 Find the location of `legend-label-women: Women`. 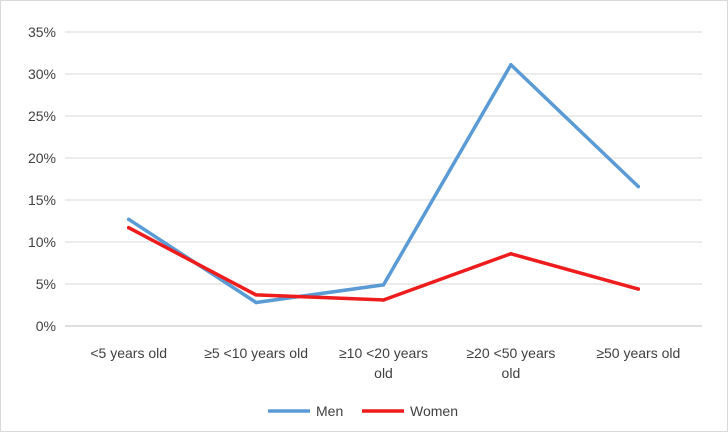

legend-label-women: Women is located at coordinates (434, 411).